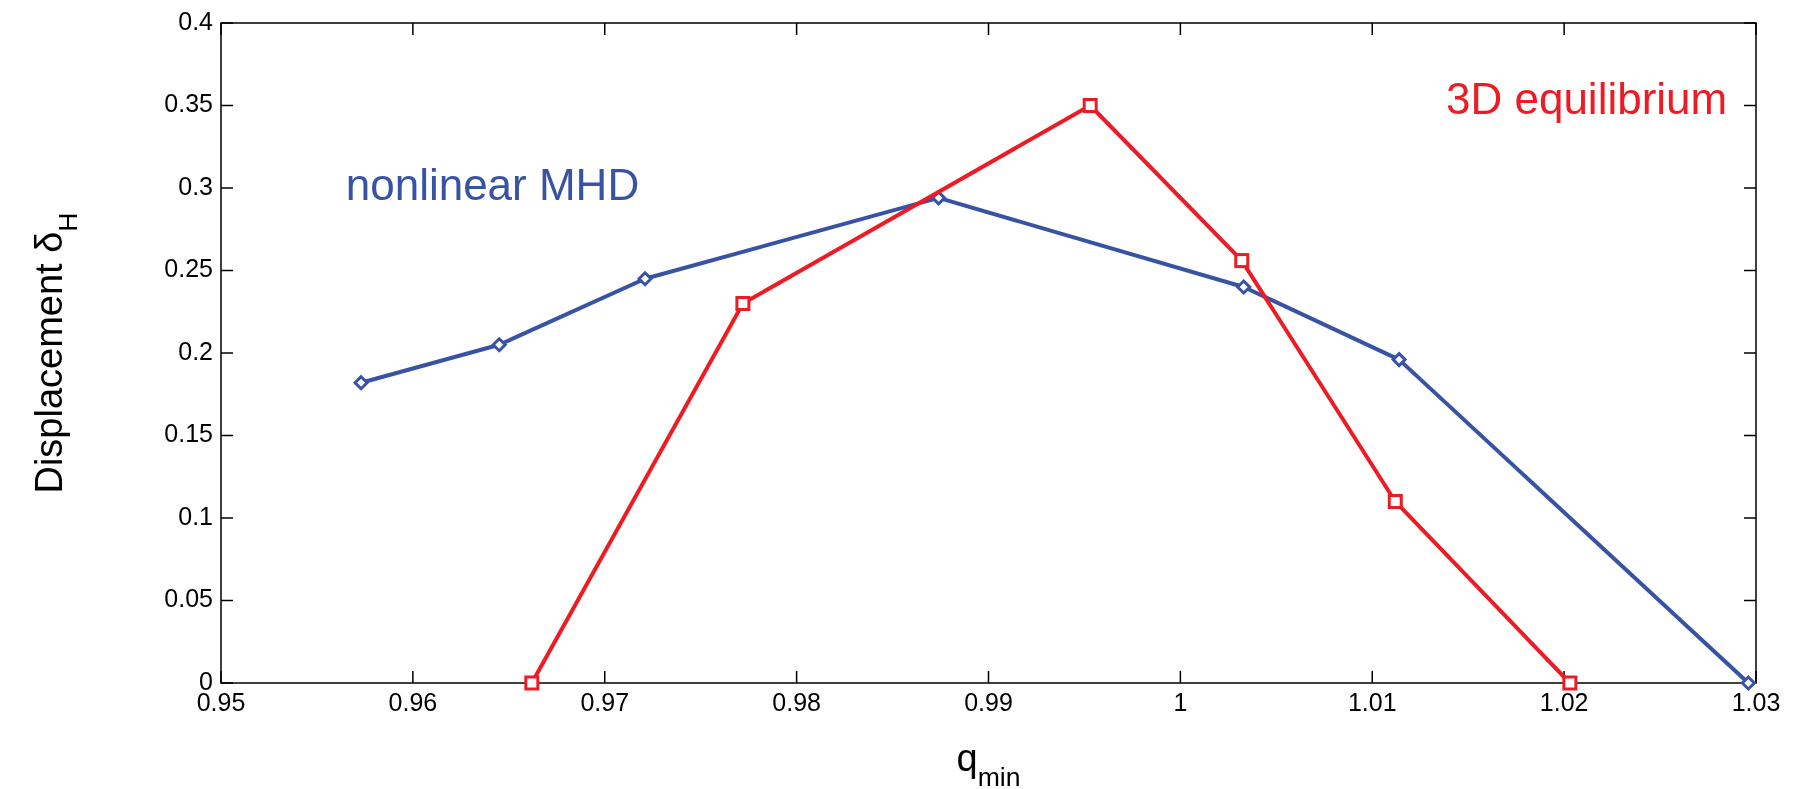 The height and width of the screenshot is (789, 1808). I want to click on y-tick-label: 0.05, so click(188, 598).